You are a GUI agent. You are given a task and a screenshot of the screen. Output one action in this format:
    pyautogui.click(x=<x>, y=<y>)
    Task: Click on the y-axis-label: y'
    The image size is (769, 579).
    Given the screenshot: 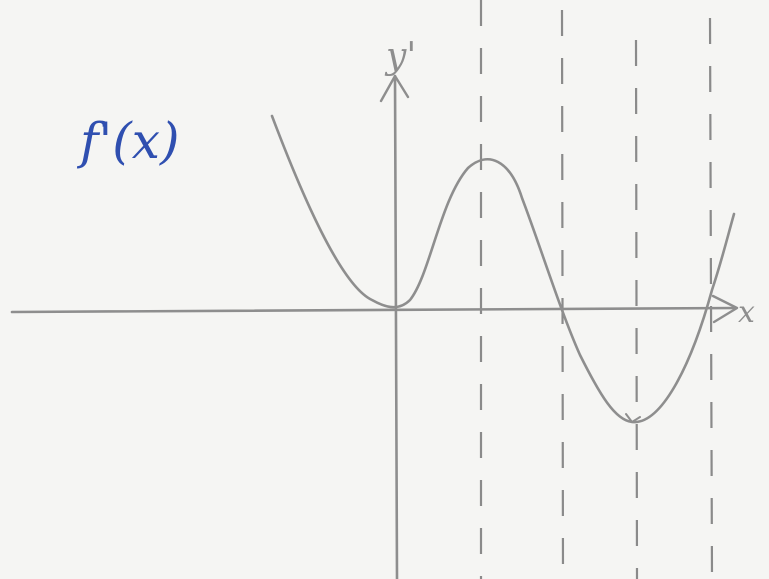 What is the action you would take?
    pyautogui.click(x=400, y=56)
    